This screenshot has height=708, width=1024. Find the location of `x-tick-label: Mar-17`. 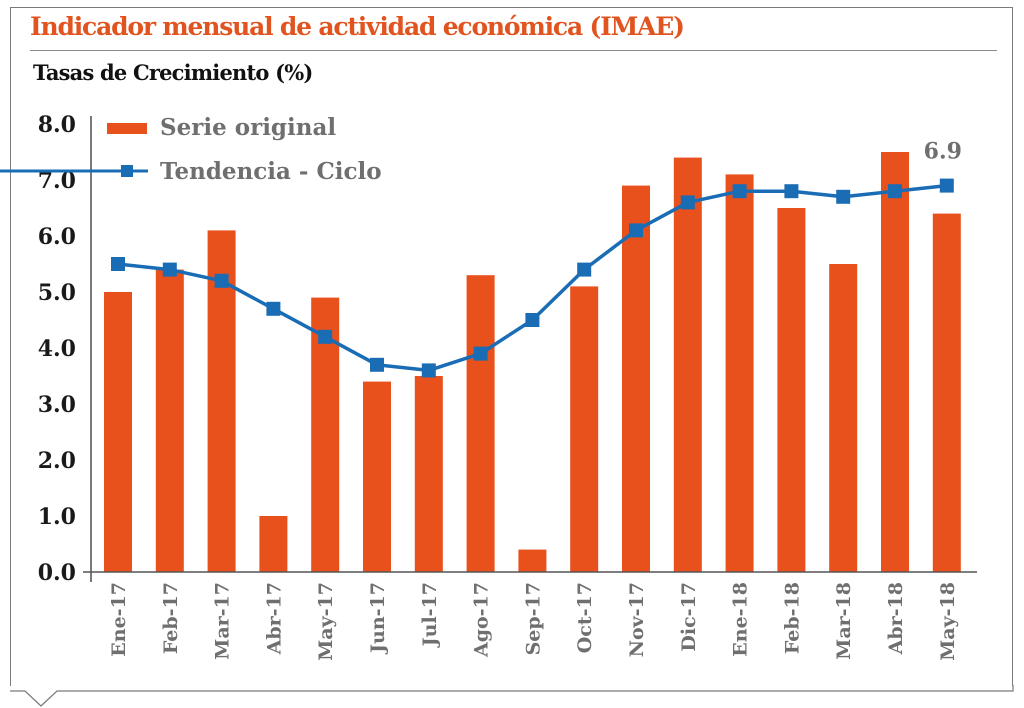

x-tick-label: Mar-17 is located at coordinates (223, 621).